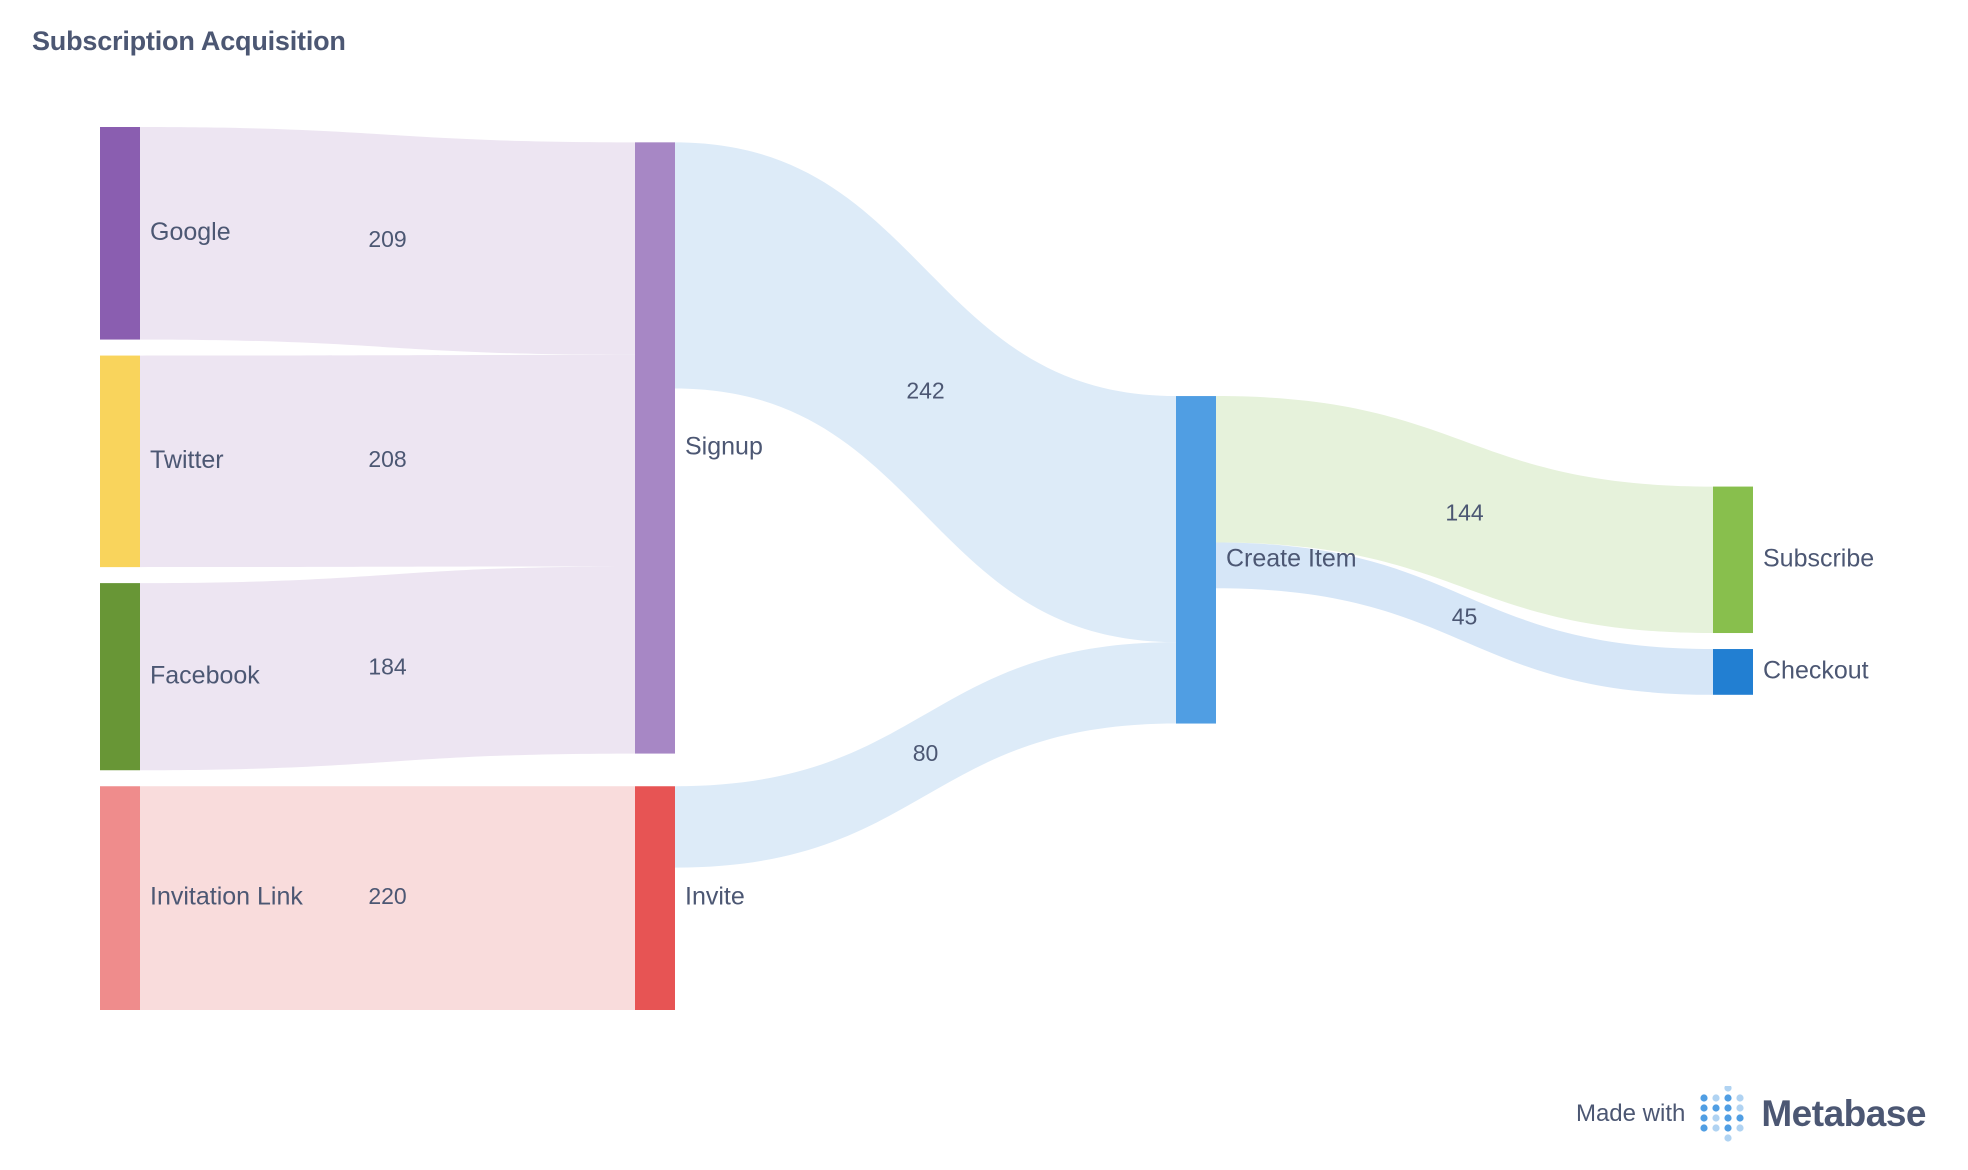  I want to click on made-with-metabase-footer: Made with Metabase, so click(1751, 1114).